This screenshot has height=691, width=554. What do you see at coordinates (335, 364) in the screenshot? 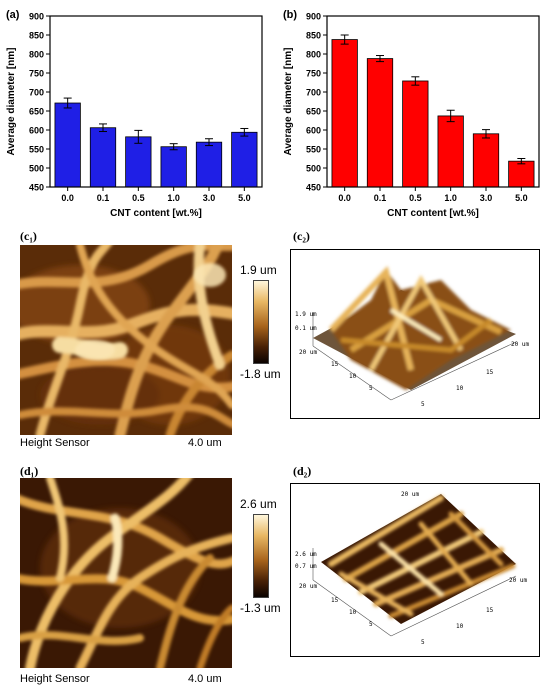
I see `tick-c2-15l: 15` at bounding box center [335, 364].